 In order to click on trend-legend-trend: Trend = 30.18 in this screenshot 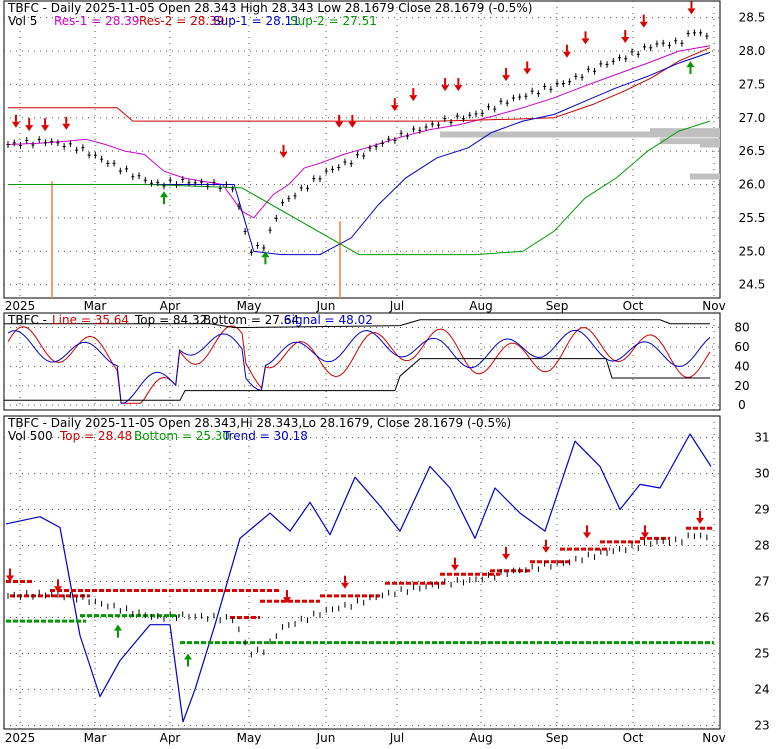, I will do `click(265, 436)`.